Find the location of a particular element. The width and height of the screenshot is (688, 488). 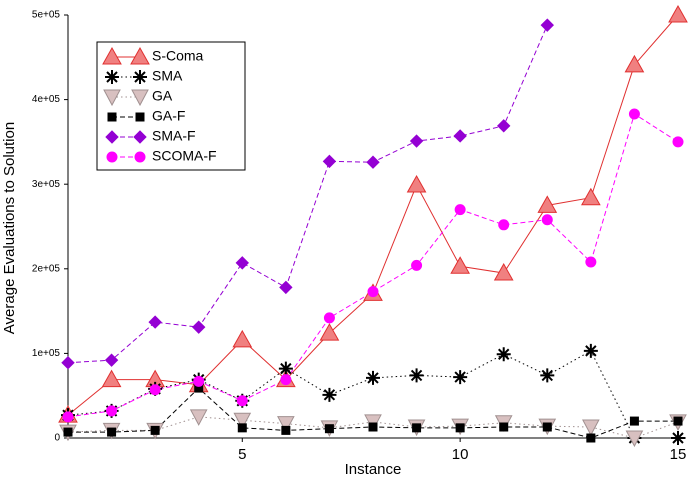

y-tick-label: 3e+05 is located at coordinates (46, 184).